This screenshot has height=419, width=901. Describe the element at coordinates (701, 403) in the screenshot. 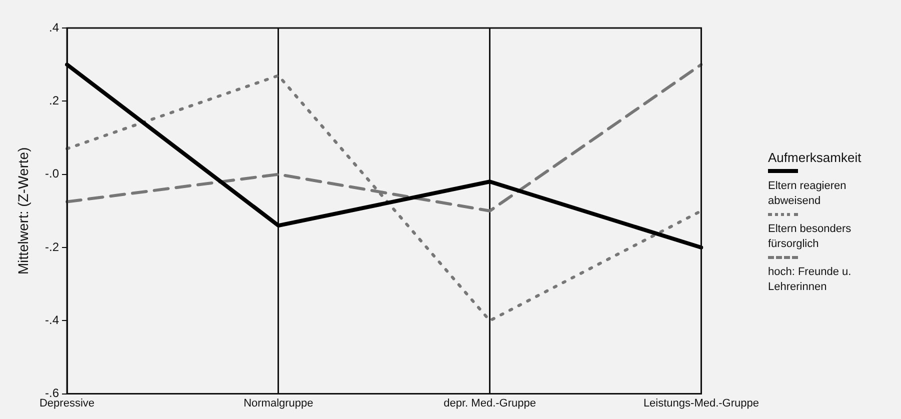

I see `x-tick-label: Leistungs-Med.-Gruppe` at that location.